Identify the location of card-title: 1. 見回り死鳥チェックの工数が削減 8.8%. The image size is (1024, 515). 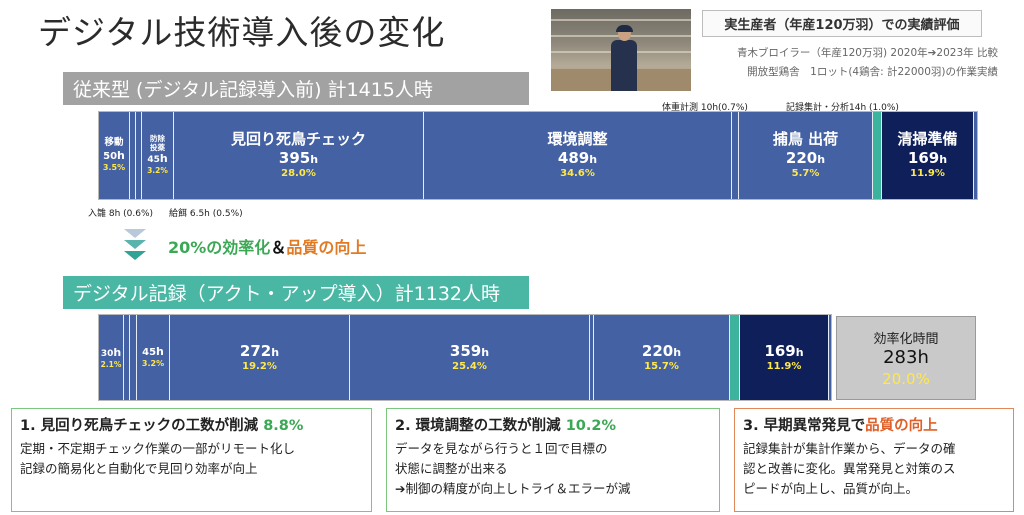
(162, 426).